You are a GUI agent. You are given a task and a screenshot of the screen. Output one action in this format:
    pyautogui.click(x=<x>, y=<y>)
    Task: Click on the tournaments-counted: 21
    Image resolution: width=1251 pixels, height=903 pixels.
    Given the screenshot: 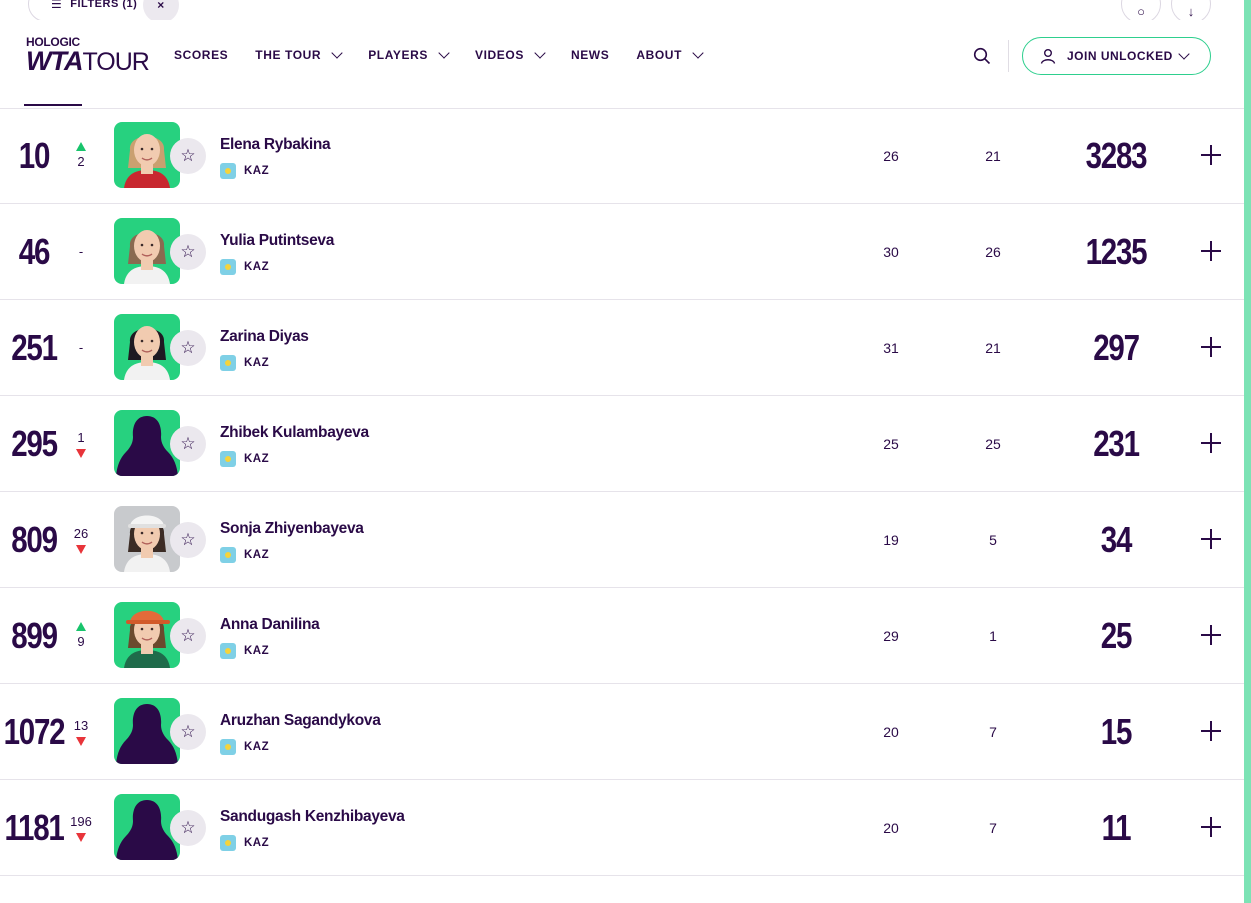 What is the action you would take?
    pyautogui.click(x=993, y=155)
    